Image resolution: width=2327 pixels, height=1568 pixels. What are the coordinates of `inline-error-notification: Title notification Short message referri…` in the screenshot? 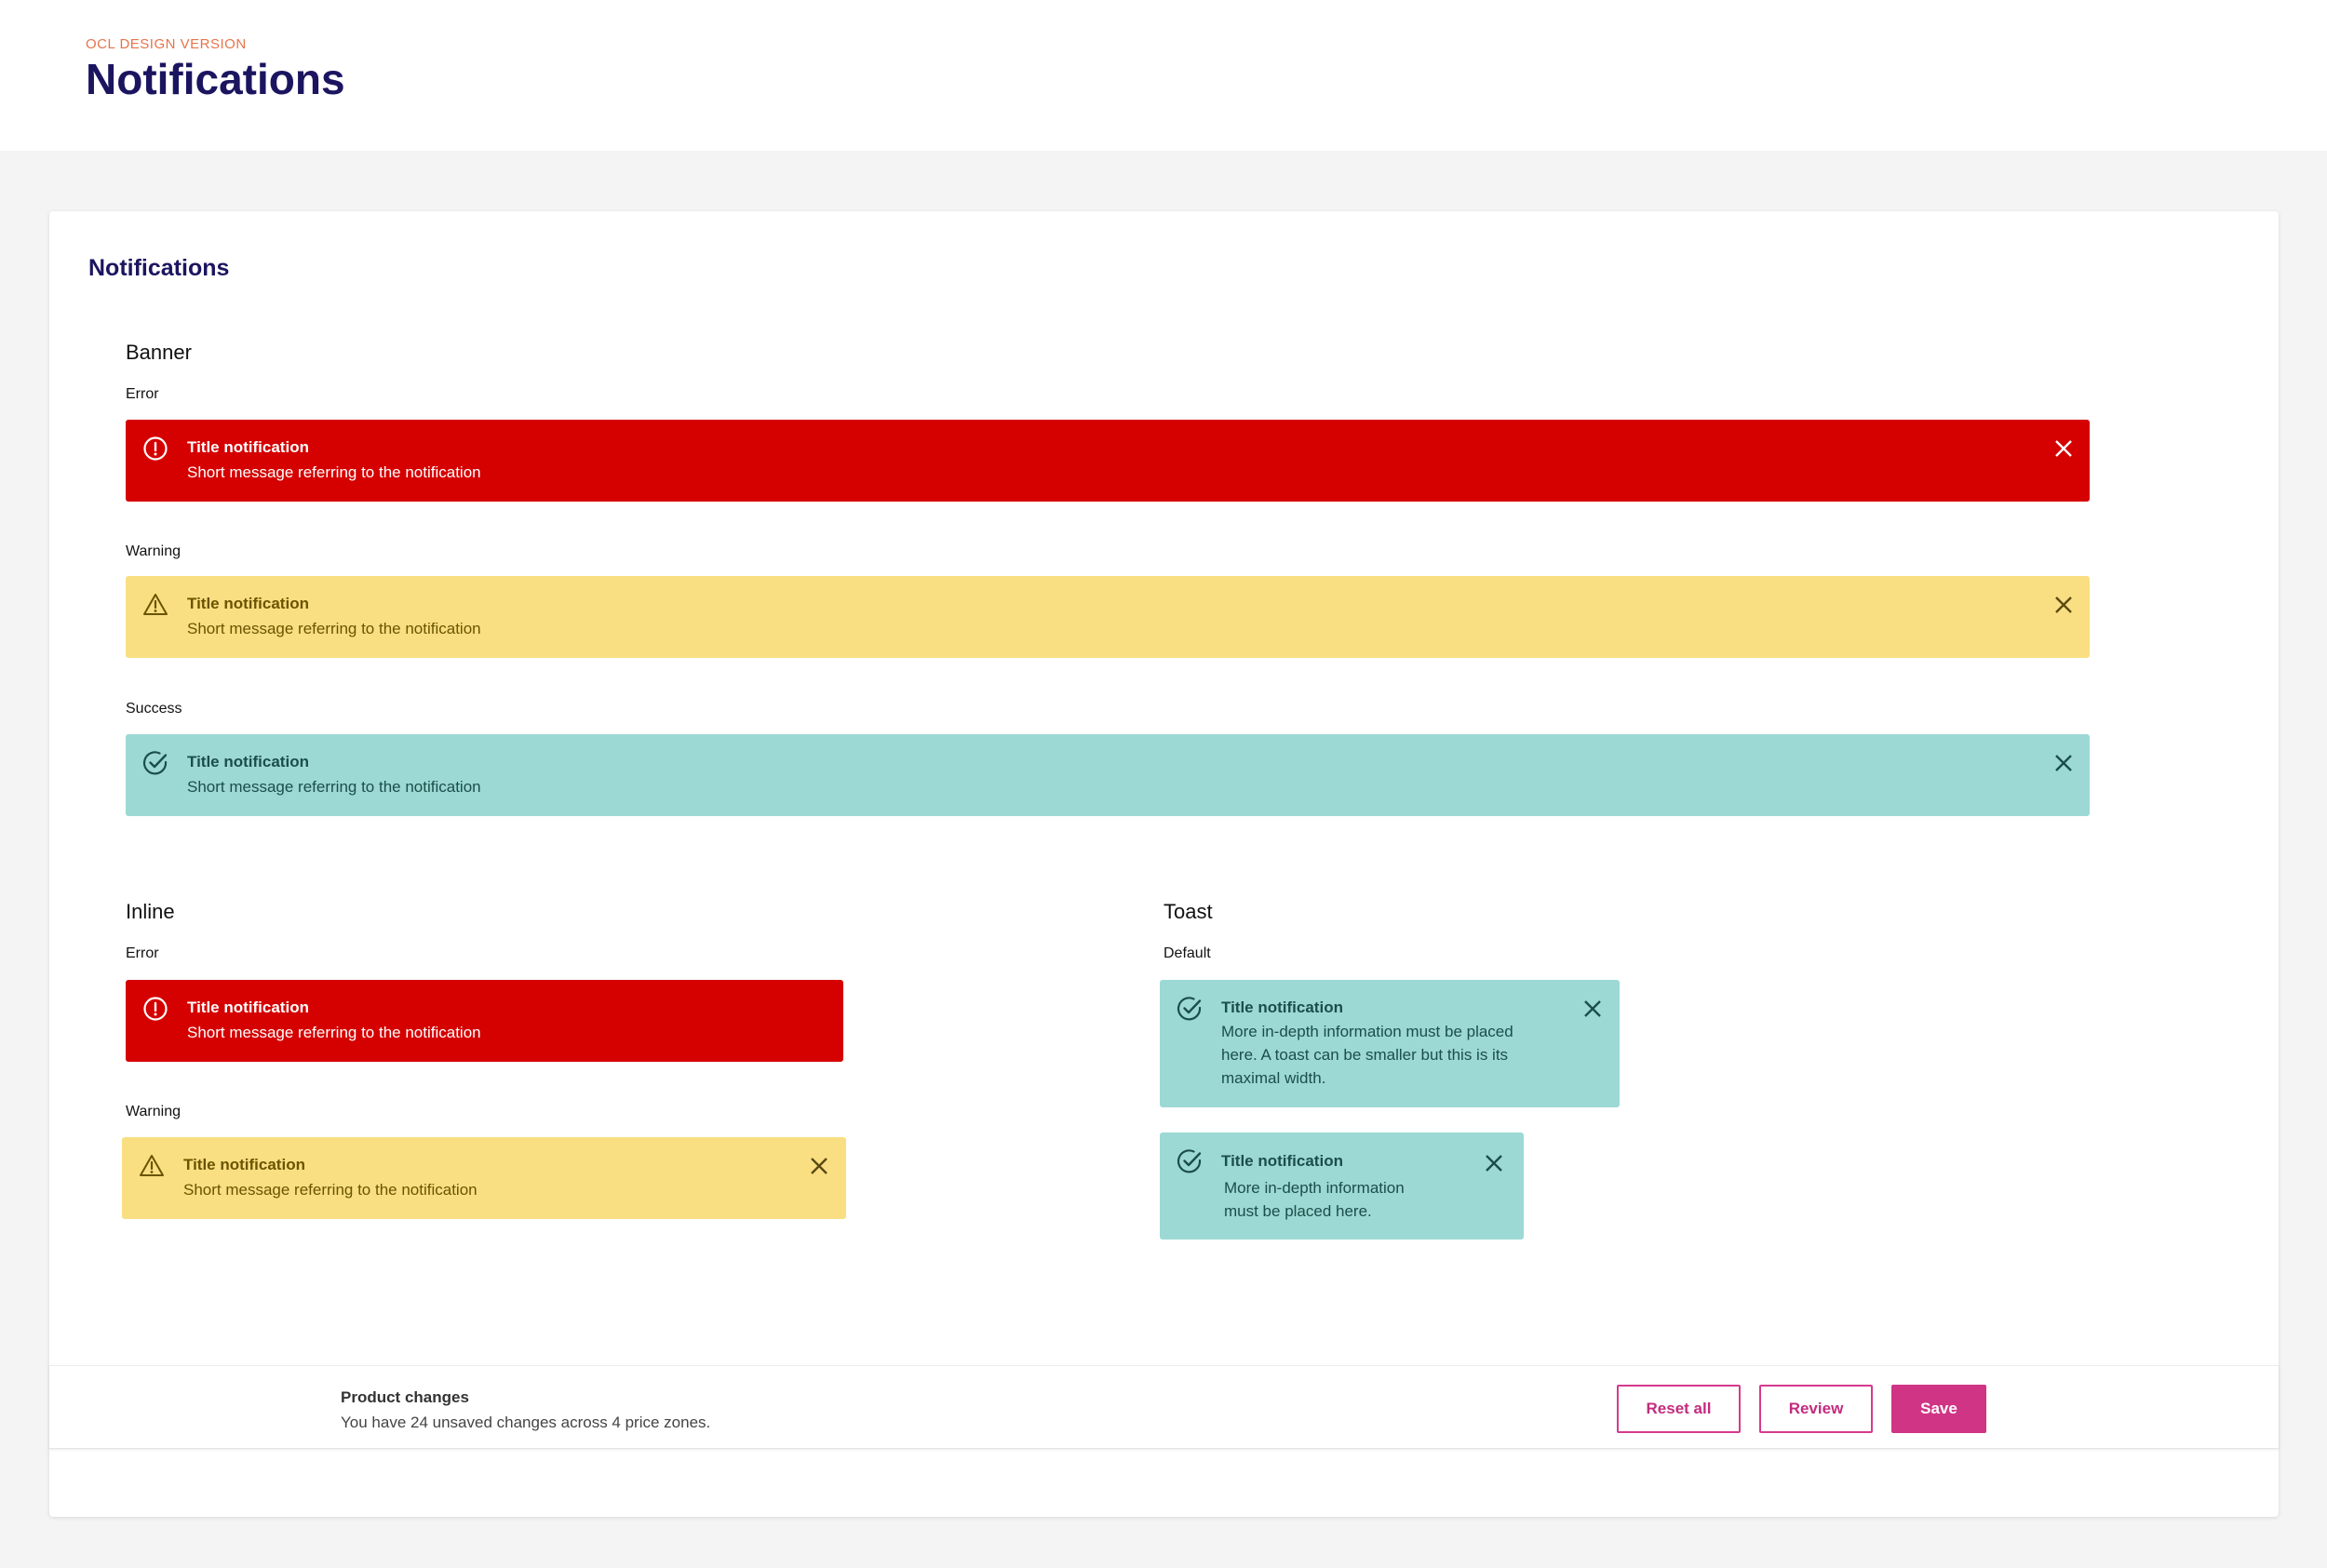 It's located at (485, 1021).